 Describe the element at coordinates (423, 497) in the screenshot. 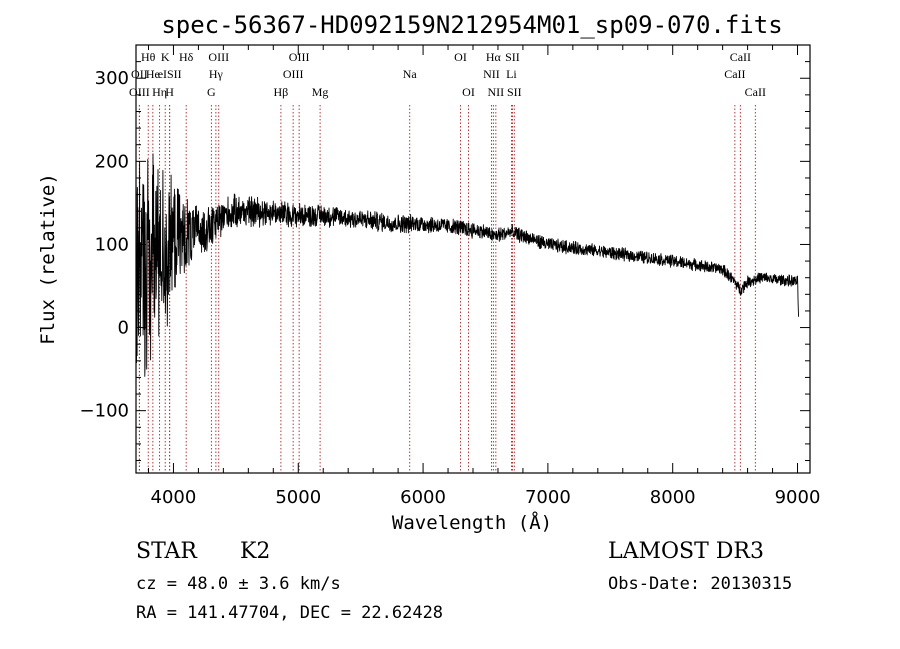

I see `x-tick-label: 6000` at that location.